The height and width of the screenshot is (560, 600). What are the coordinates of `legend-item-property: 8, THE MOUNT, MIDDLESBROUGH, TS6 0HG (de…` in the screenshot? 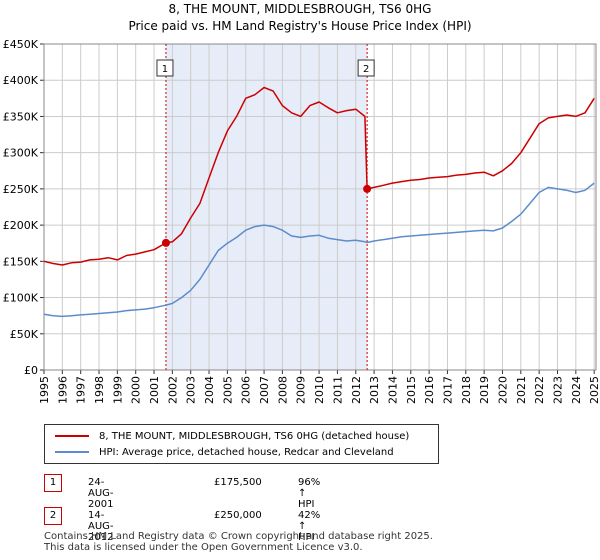 It's located at (232, 436).